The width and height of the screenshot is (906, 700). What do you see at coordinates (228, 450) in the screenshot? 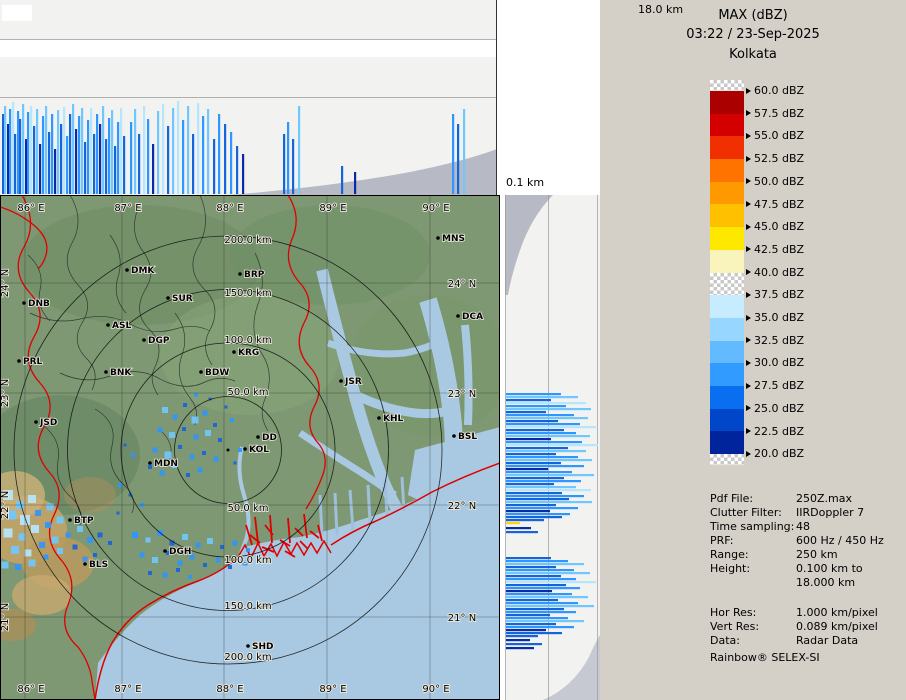
I see `range-ring` at bounding box center [228, 450].